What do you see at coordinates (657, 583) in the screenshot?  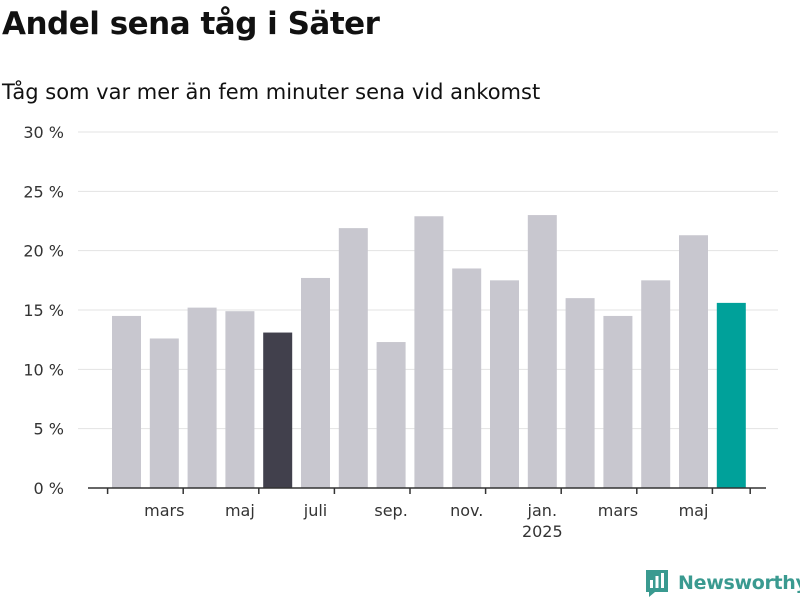 I see `newsworthy-logo-icon` at bounding box center [657, 583].